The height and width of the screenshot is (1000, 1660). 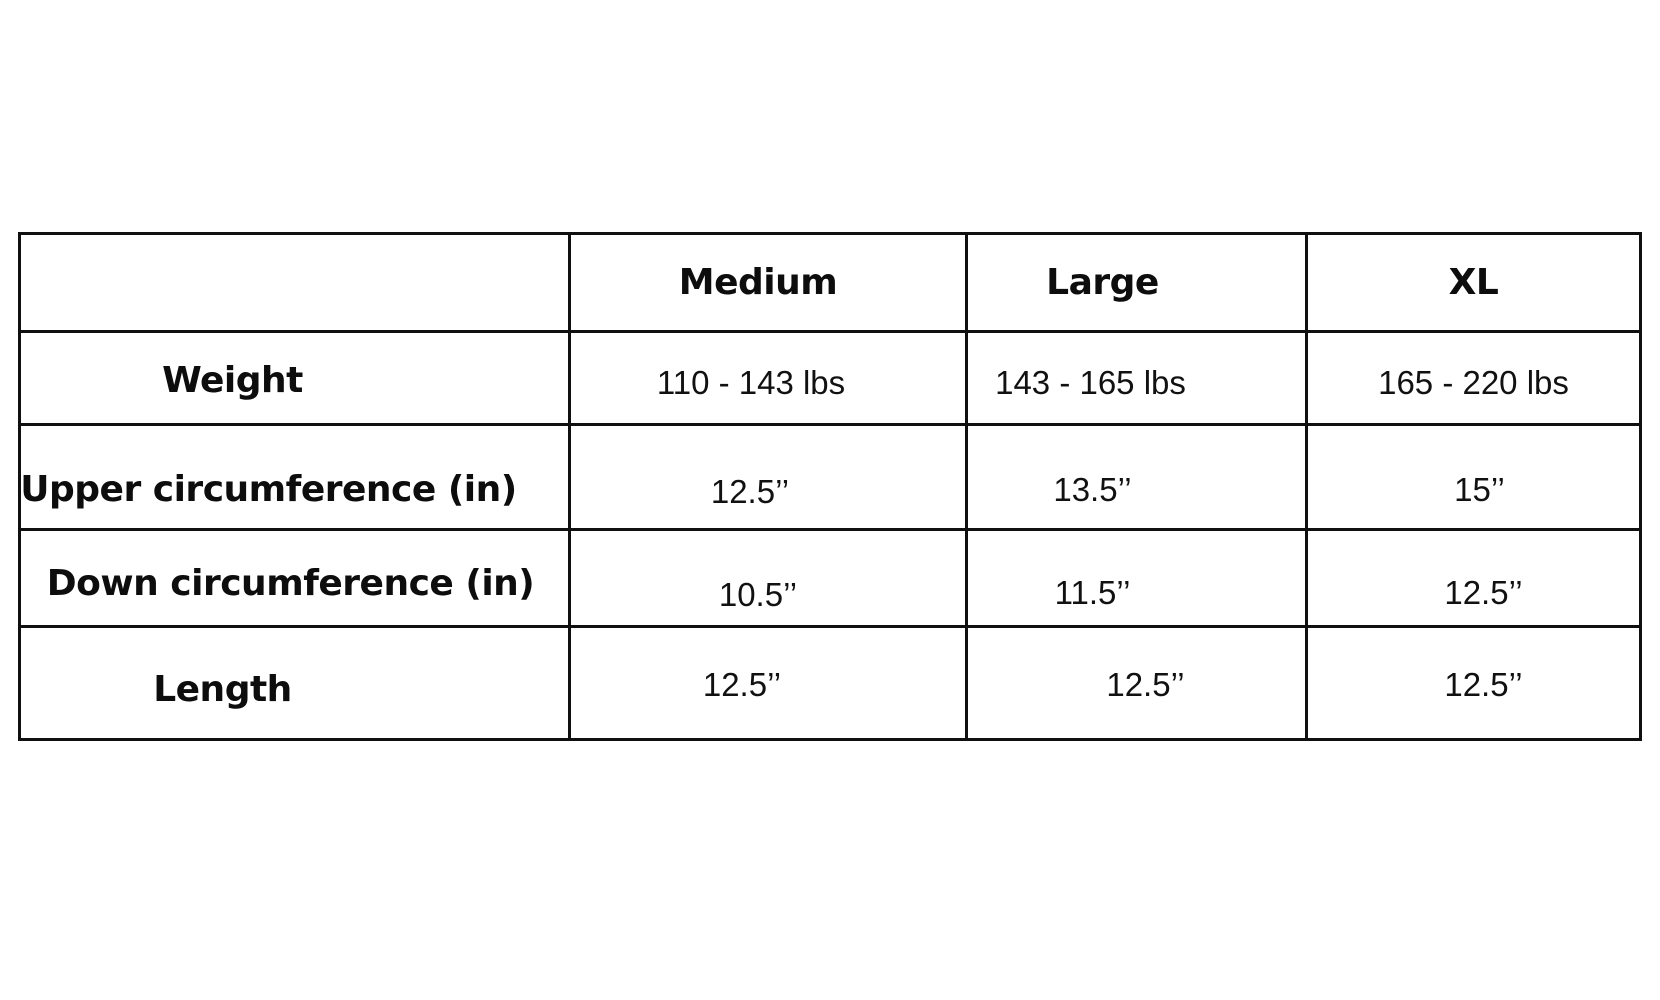 I want to click on column-header-xl: XL, so click(x=1473, y=284).